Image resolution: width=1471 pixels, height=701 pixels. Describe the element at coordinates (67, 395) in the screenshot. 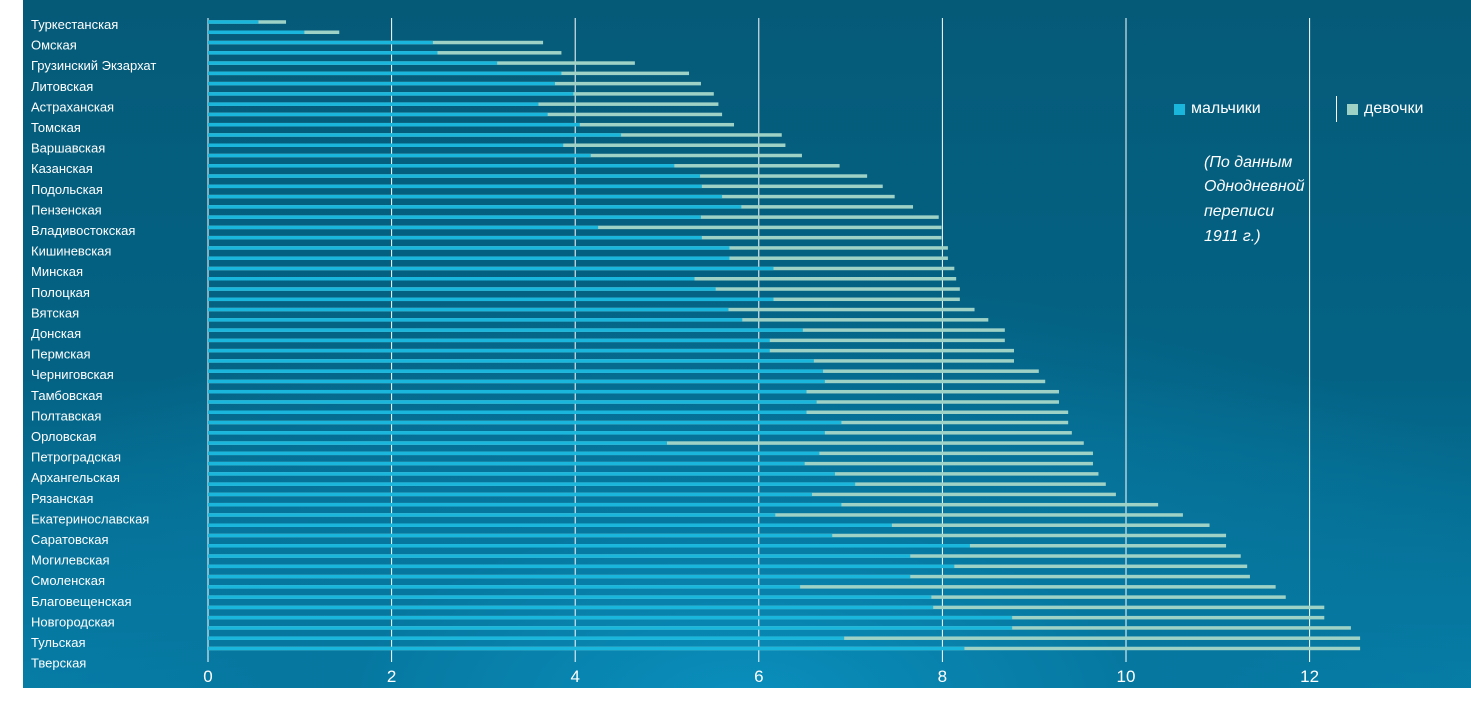

I see `category-label: Тамбовская` at that location.